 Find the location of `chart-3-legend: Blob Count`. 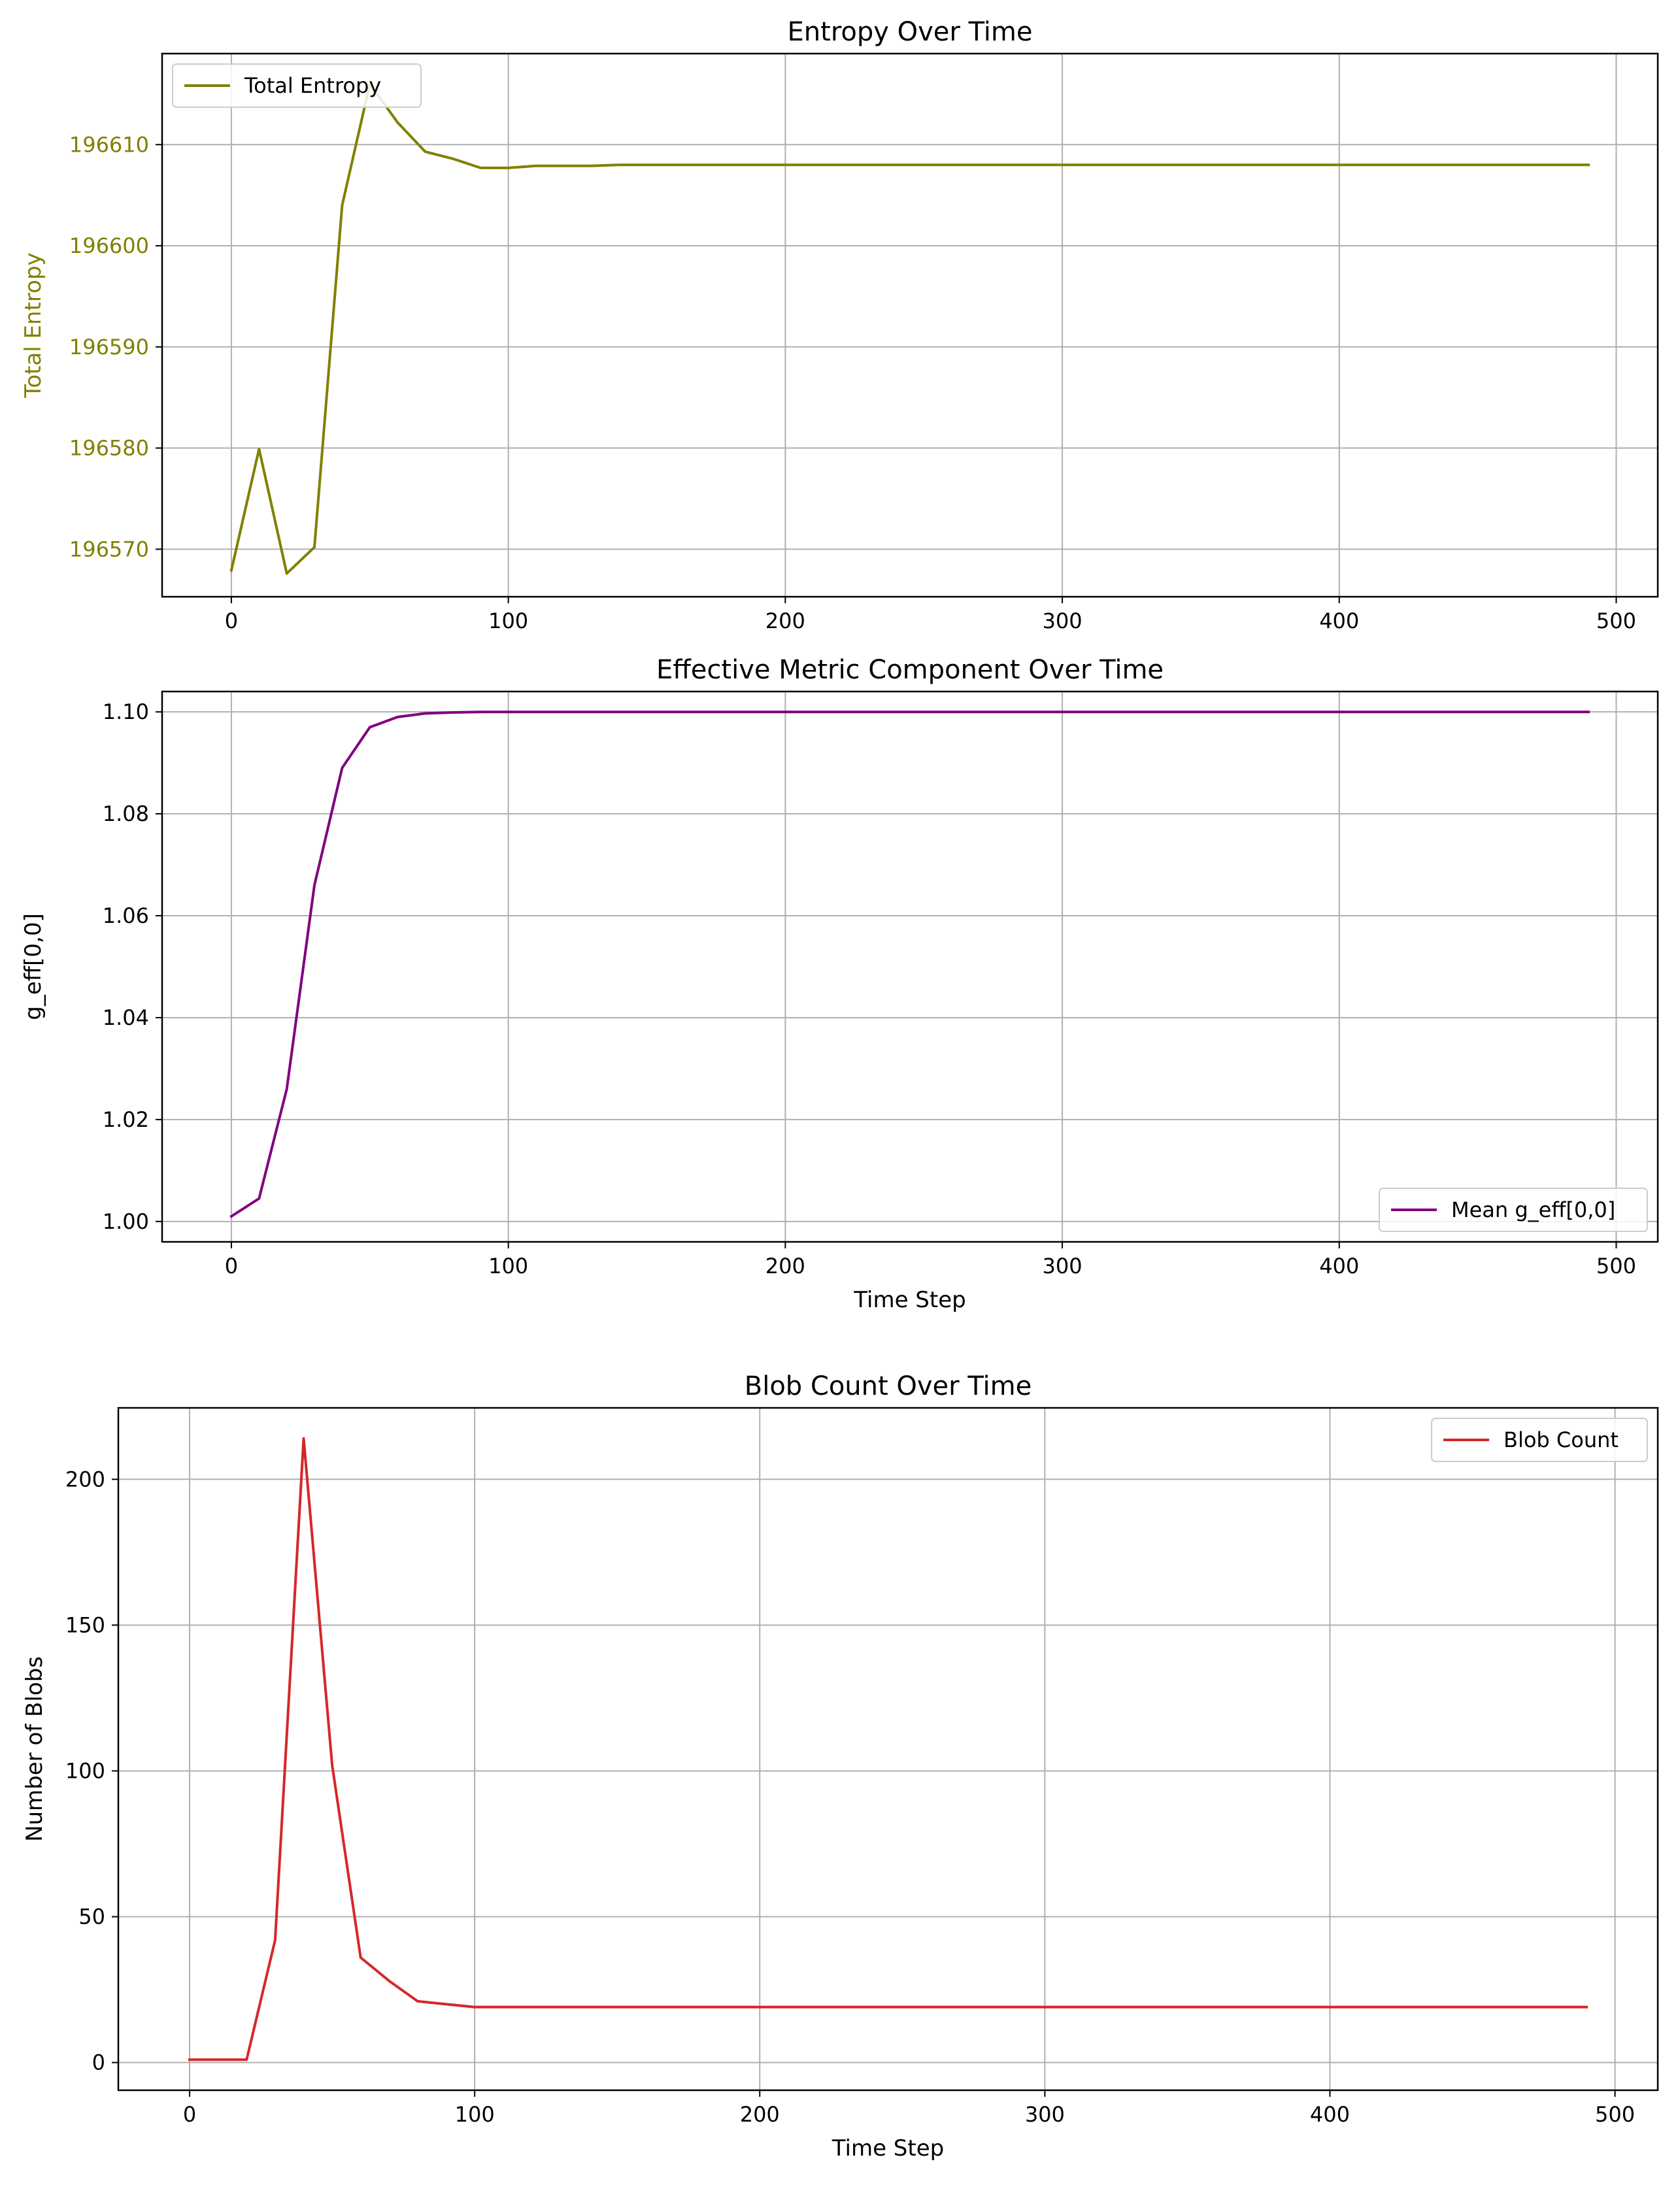

chart-3-legend: Blob Count is located at coordinates (1539, 1440).